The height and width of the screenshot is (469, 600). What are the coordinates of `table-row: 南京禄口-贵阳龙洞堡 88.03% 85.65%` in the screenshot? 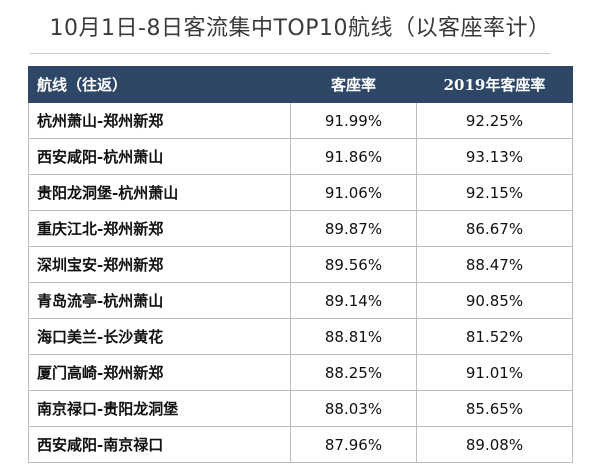 It's located at (300, 408).